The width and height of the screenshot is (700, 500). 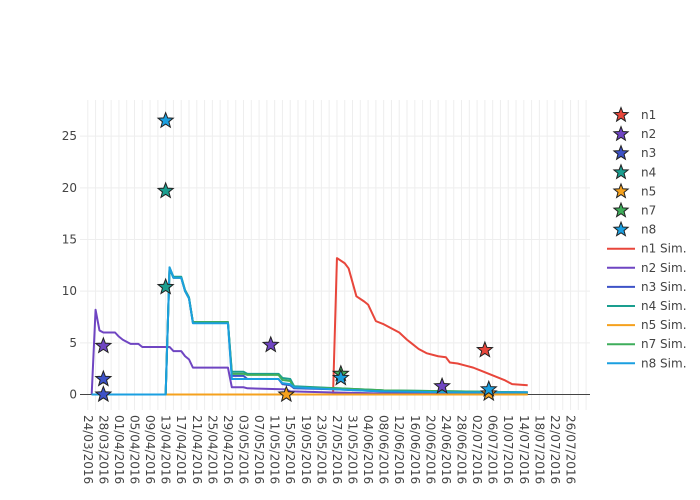 I want to click on legend-marker-n1, so click(x=621, y=114).